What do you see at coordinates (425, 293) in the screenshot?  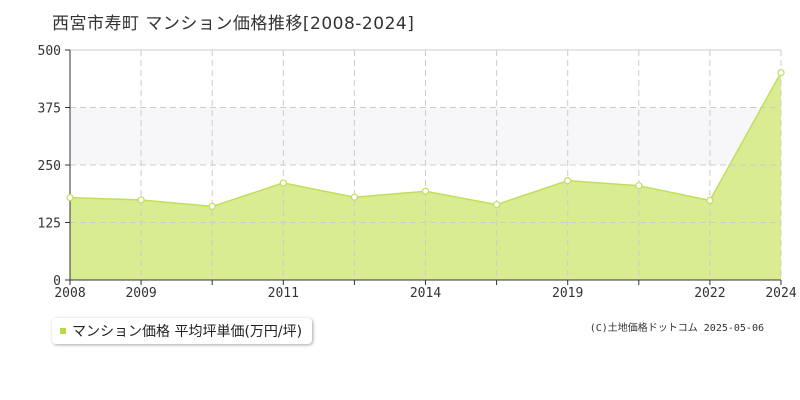 I see `x-tick-label: 2014` at bounding box center [425, 293].